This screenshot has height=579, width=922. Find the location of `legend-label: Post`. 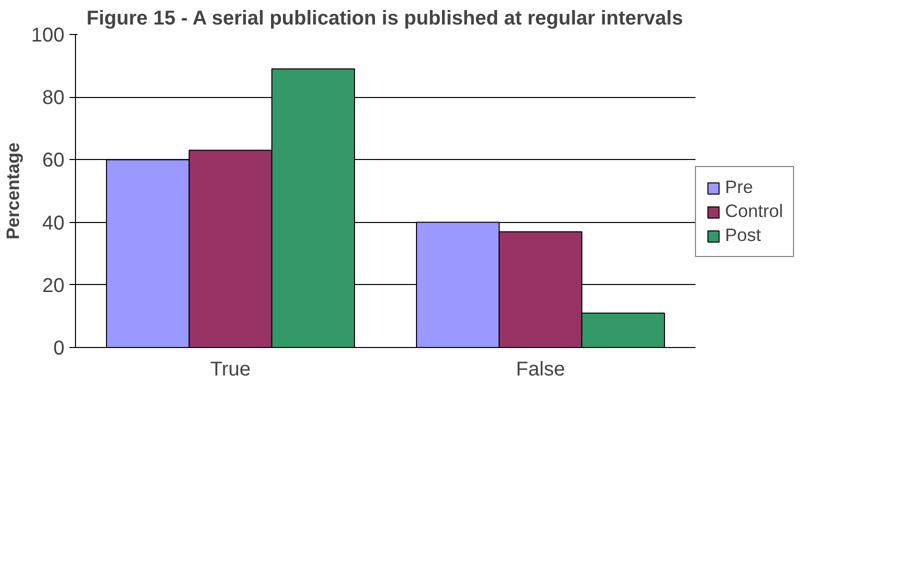

legend-label: Post is located at coordinates (743, 235).